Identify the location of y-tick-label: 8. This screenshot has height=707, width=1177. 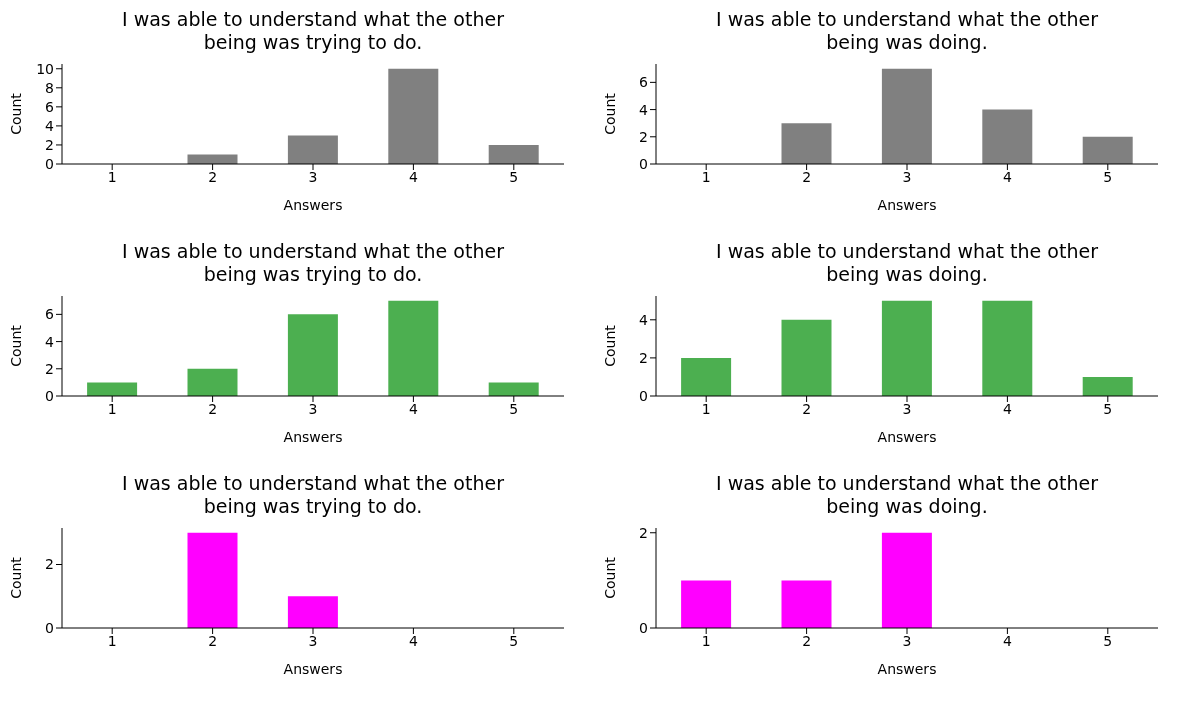
(49, 87).